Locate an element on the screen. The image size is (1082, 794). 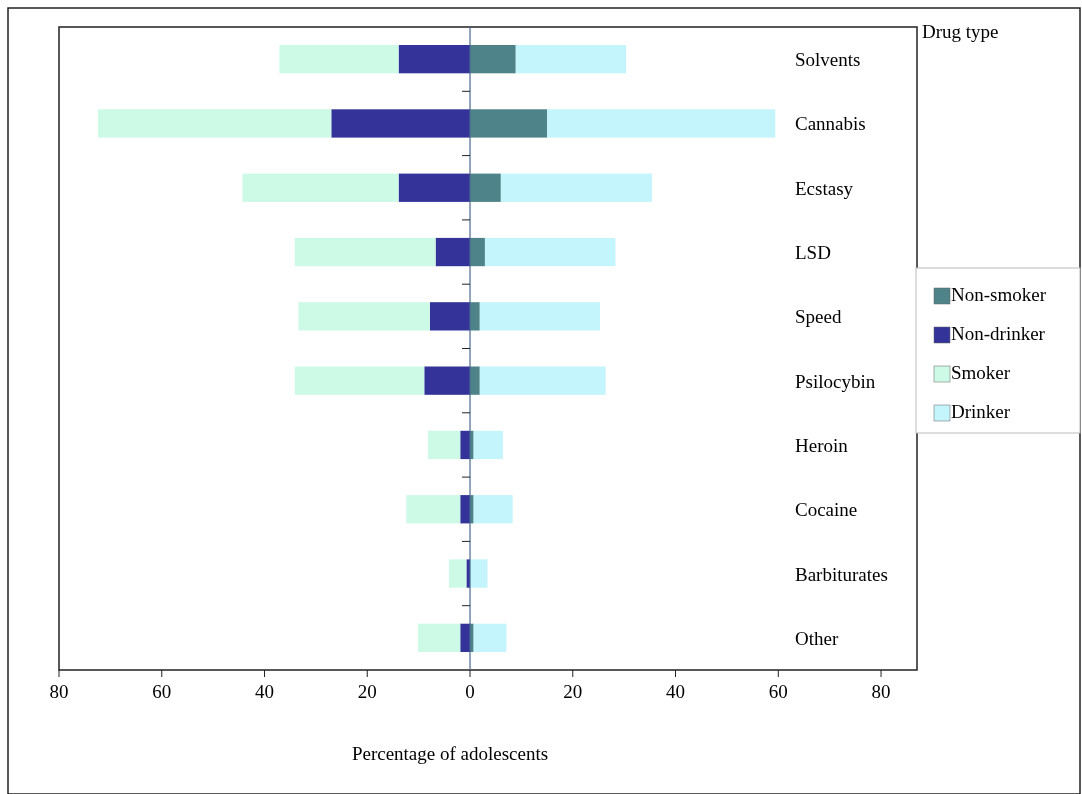
x-tick-label: 0 is located at coordinates (470, 691).